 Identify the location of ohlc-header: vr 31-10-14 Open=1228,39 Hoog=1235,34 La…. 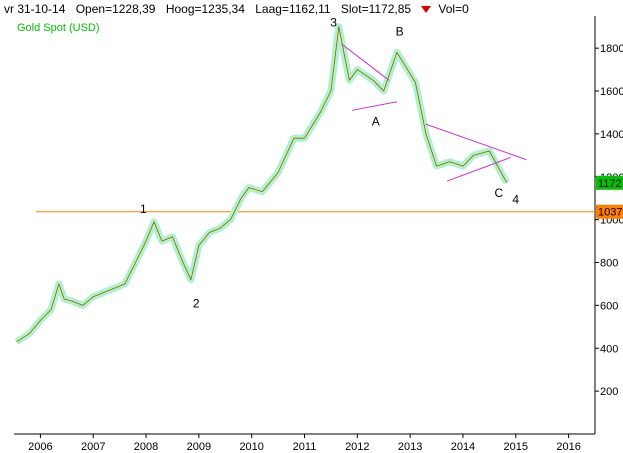
(240, 9).